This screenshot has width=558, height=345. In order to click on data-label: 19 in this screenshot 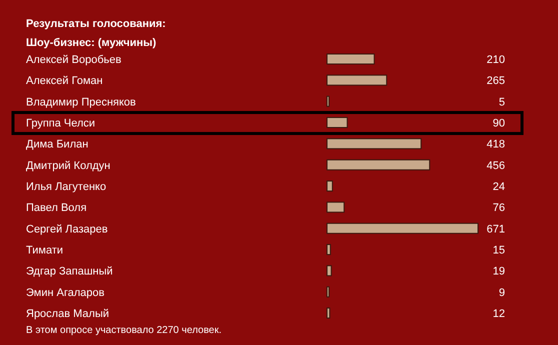, I will do `click(498, 272)`.